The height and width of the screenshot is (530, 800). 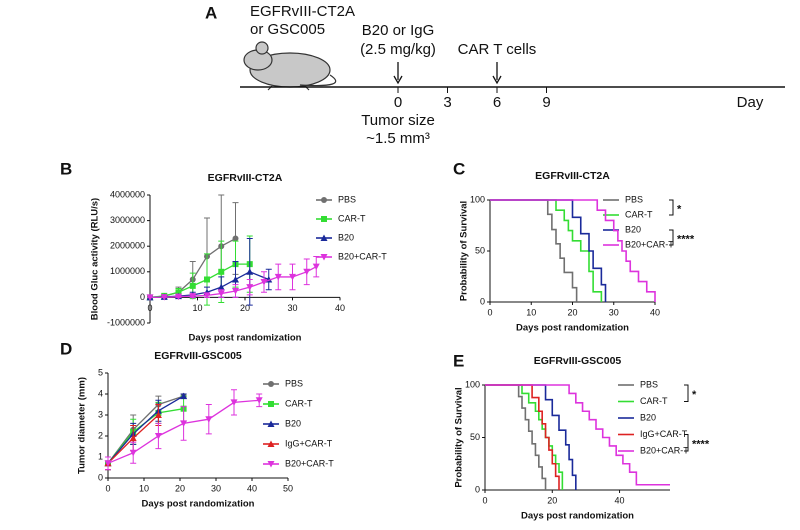 What do you see at coordinates (398, 102) in the screenshot?
I see `day-label: 0` at bounding box center [398, 102].